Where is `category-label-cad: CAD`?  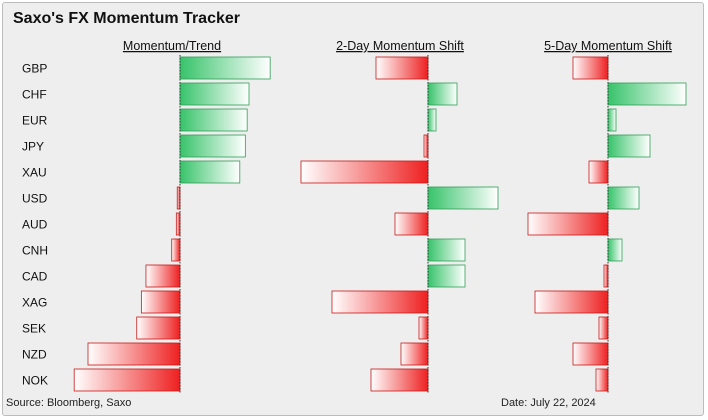 category-label-cad: CAD is located at coordinates (35, 277).